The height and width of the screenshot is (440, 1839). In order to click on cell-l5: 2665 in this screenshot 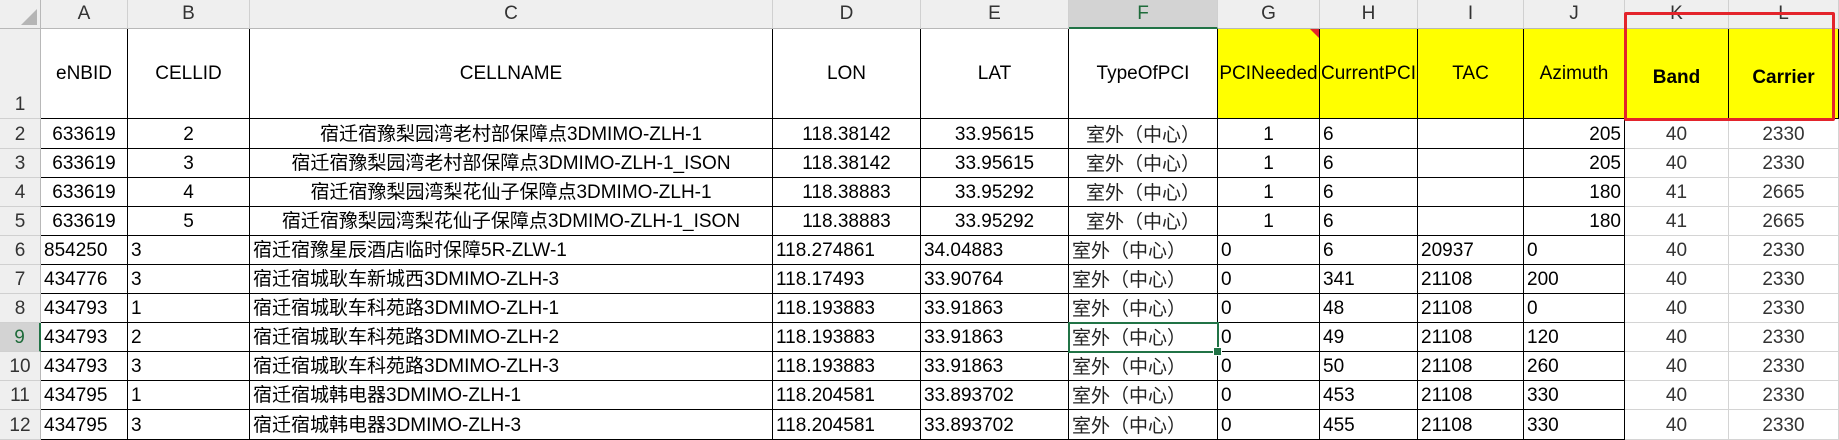, I will do `click(1784, 221)`.